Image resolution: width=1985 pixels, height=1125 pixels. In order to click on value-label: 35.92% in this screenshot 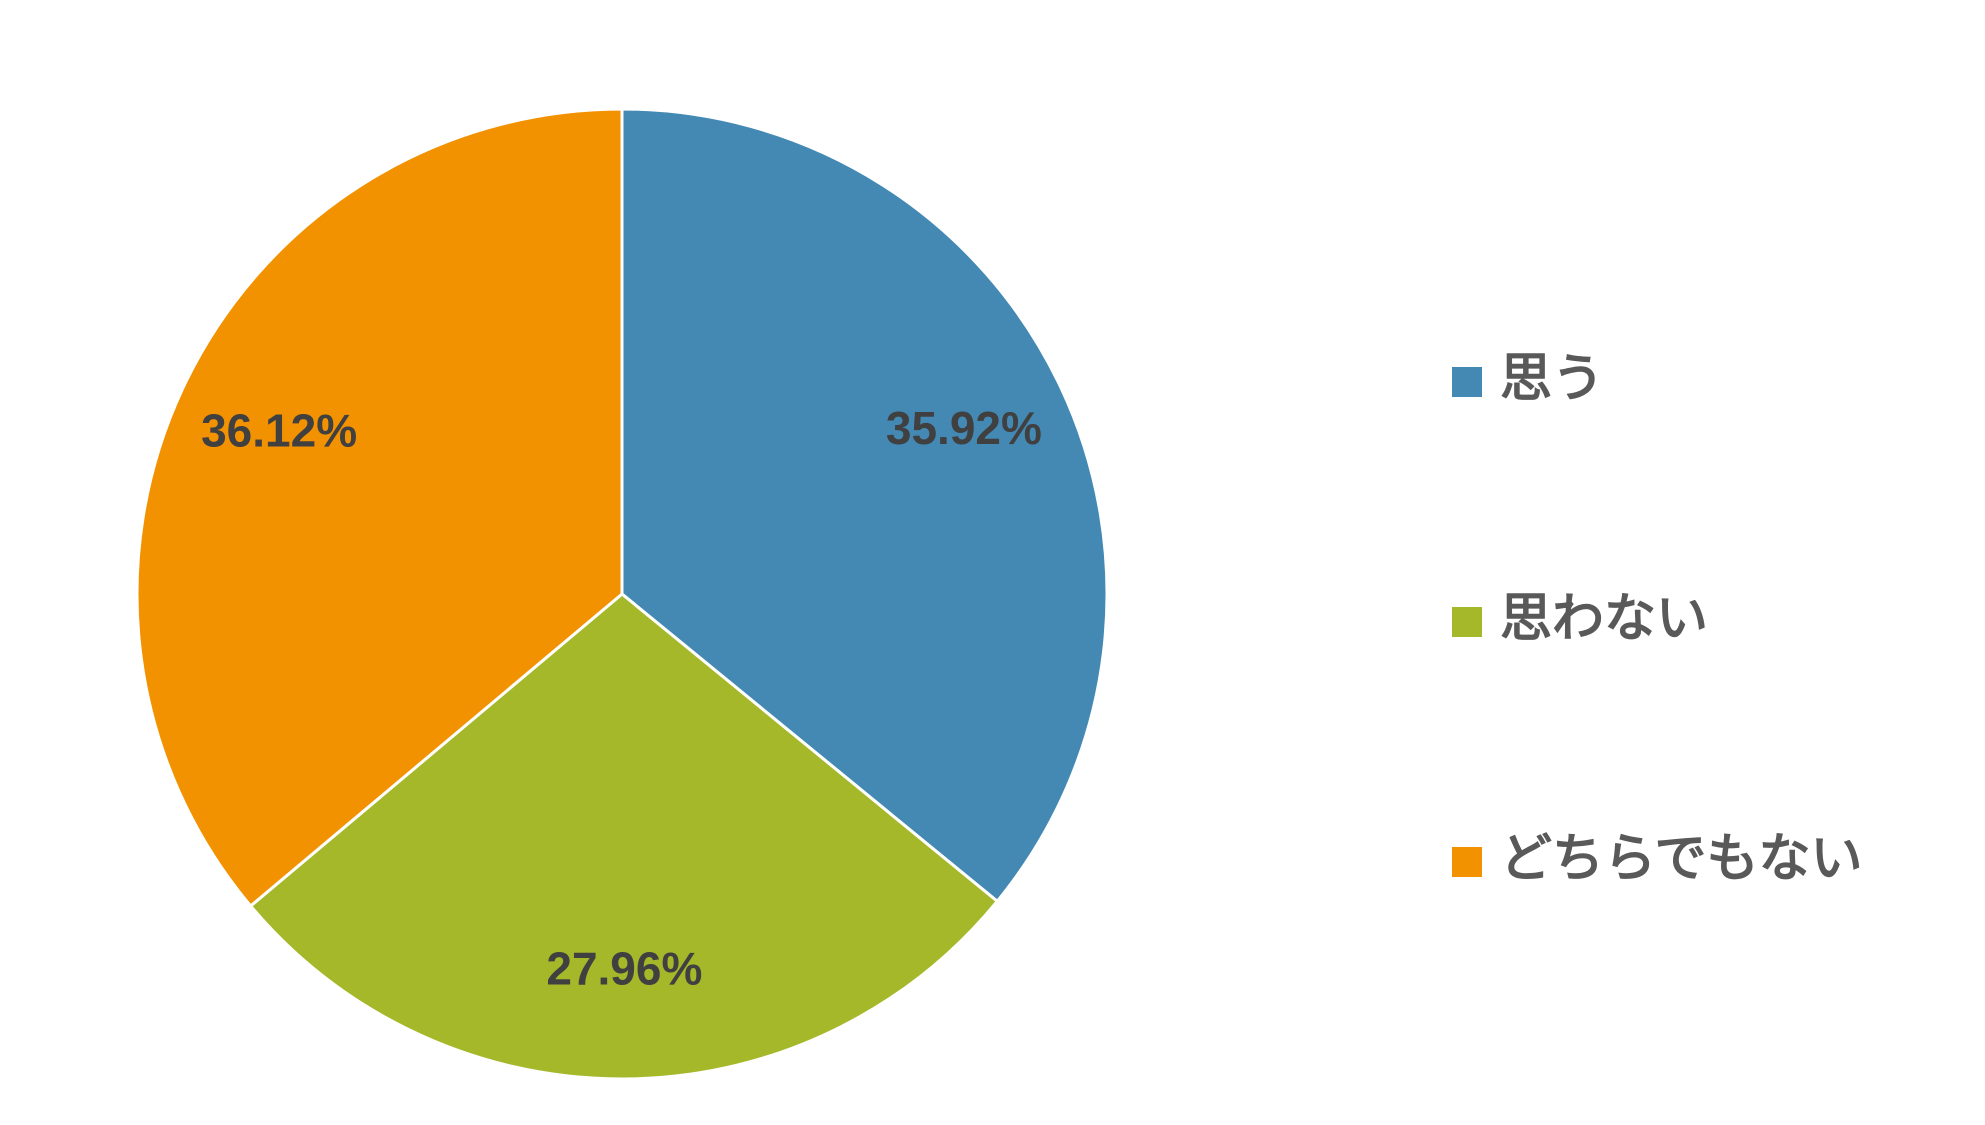, I will do `click(964, 428)`.